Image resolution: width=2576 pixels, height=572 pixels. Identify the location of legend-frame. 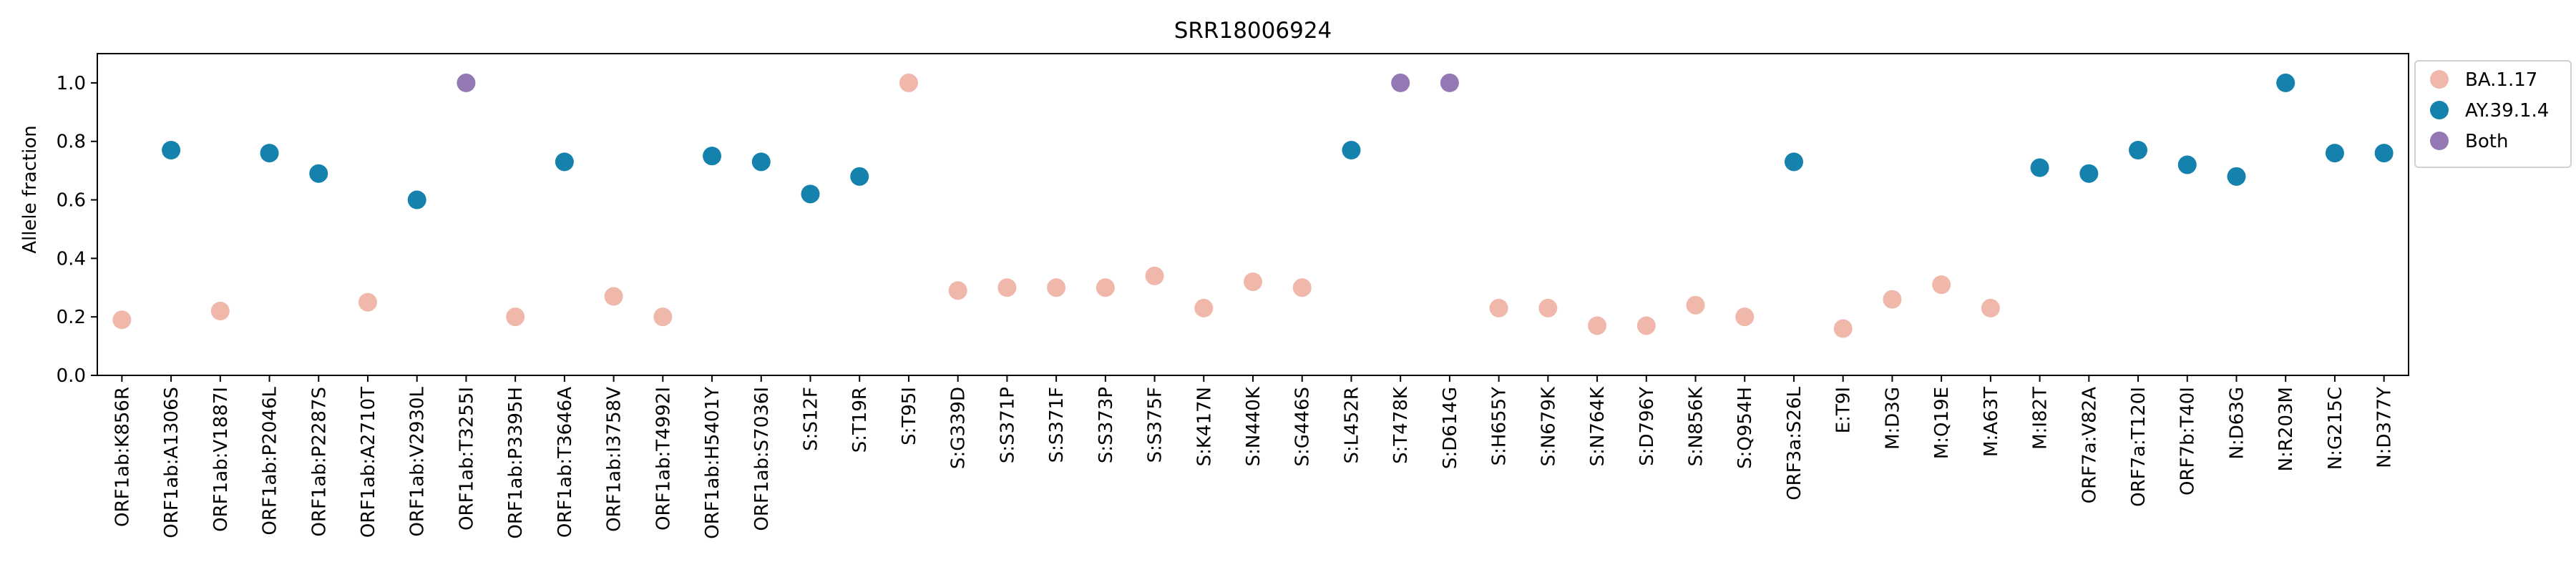
(2493, 114).